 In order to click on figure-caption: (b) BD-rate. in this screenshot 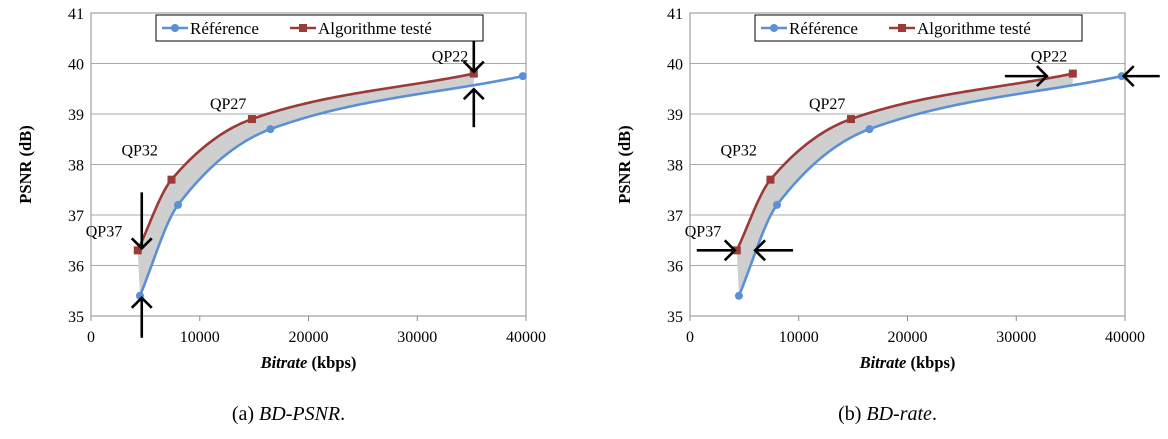, I will do `click(887, 414)`.